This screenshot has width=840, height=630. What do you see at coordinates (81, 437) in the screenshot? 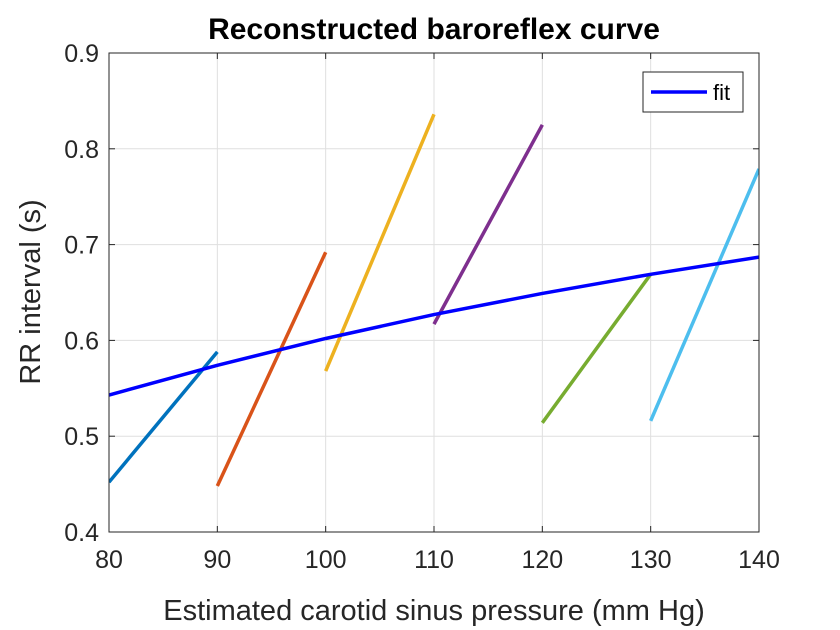
I see `y-tick-label: 0.5` at bounding box center [81, 437].